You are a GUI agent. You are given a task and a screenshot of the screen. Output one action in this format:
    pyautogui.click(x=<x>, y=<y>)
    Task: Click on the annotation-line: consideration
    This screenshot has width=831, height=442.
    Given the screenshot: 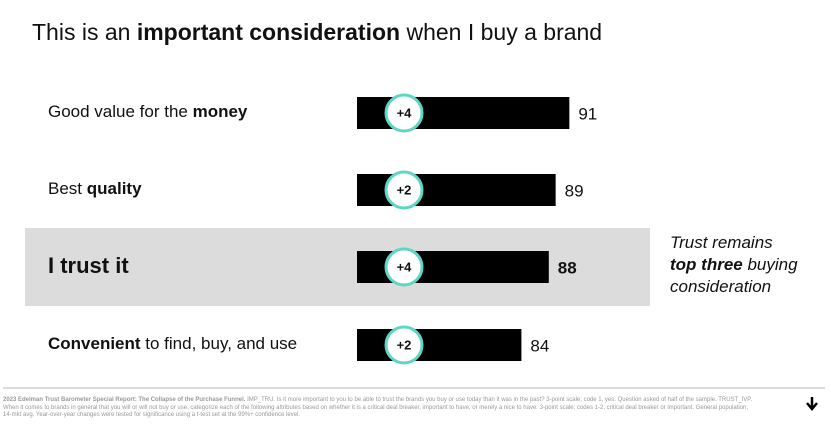 What is the action you would take?
    pyautogui.click(x=720, y=286)
    